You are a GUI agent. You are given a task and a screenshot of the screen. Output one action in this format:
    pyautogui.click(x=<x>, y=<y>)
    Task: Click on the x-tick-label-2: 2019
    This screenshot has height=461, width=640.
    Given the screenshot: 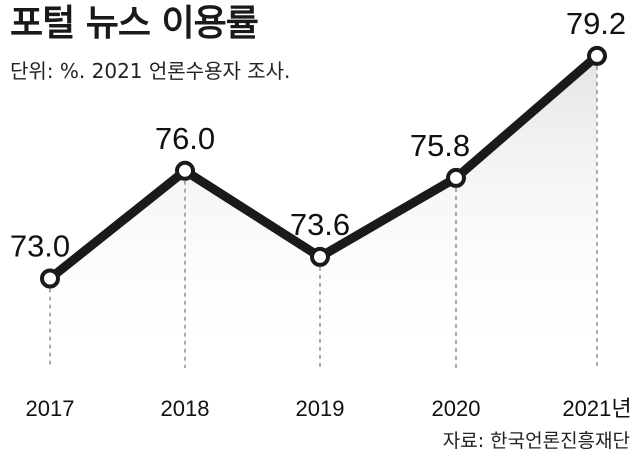 What is the action you would take?
    pyautogui.click(x=320, y=408)
    